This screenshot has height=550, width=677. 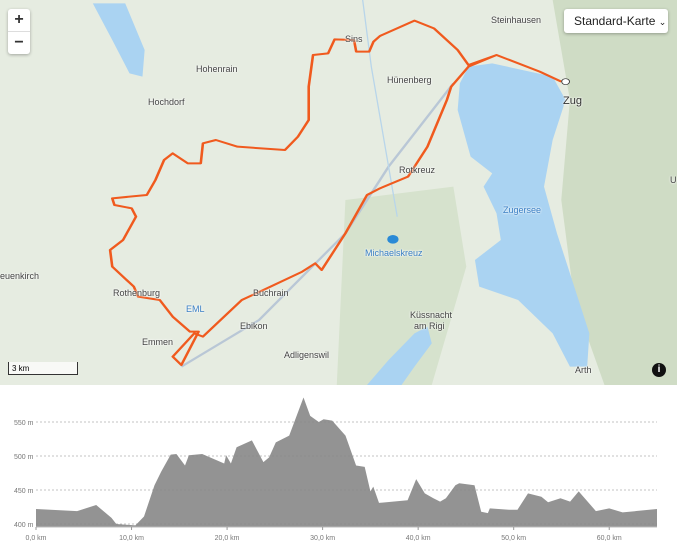 I want to click on y-tick-label: 450 m, so click(x=24, y=491).